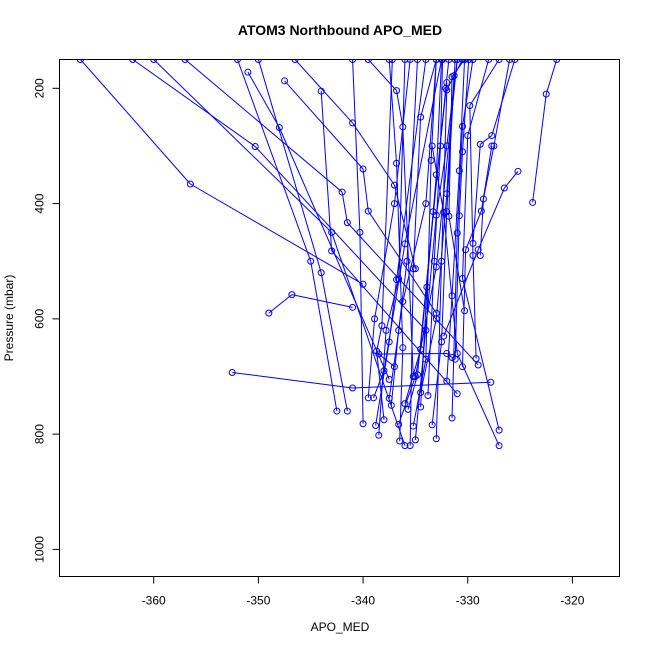 Image resolution: width=650 pixels, height=650 pixels. What do you see at coordinates (572, 601) in the screenshot?
I see `x-tick-label: -320` at bounding box center [572, 601].